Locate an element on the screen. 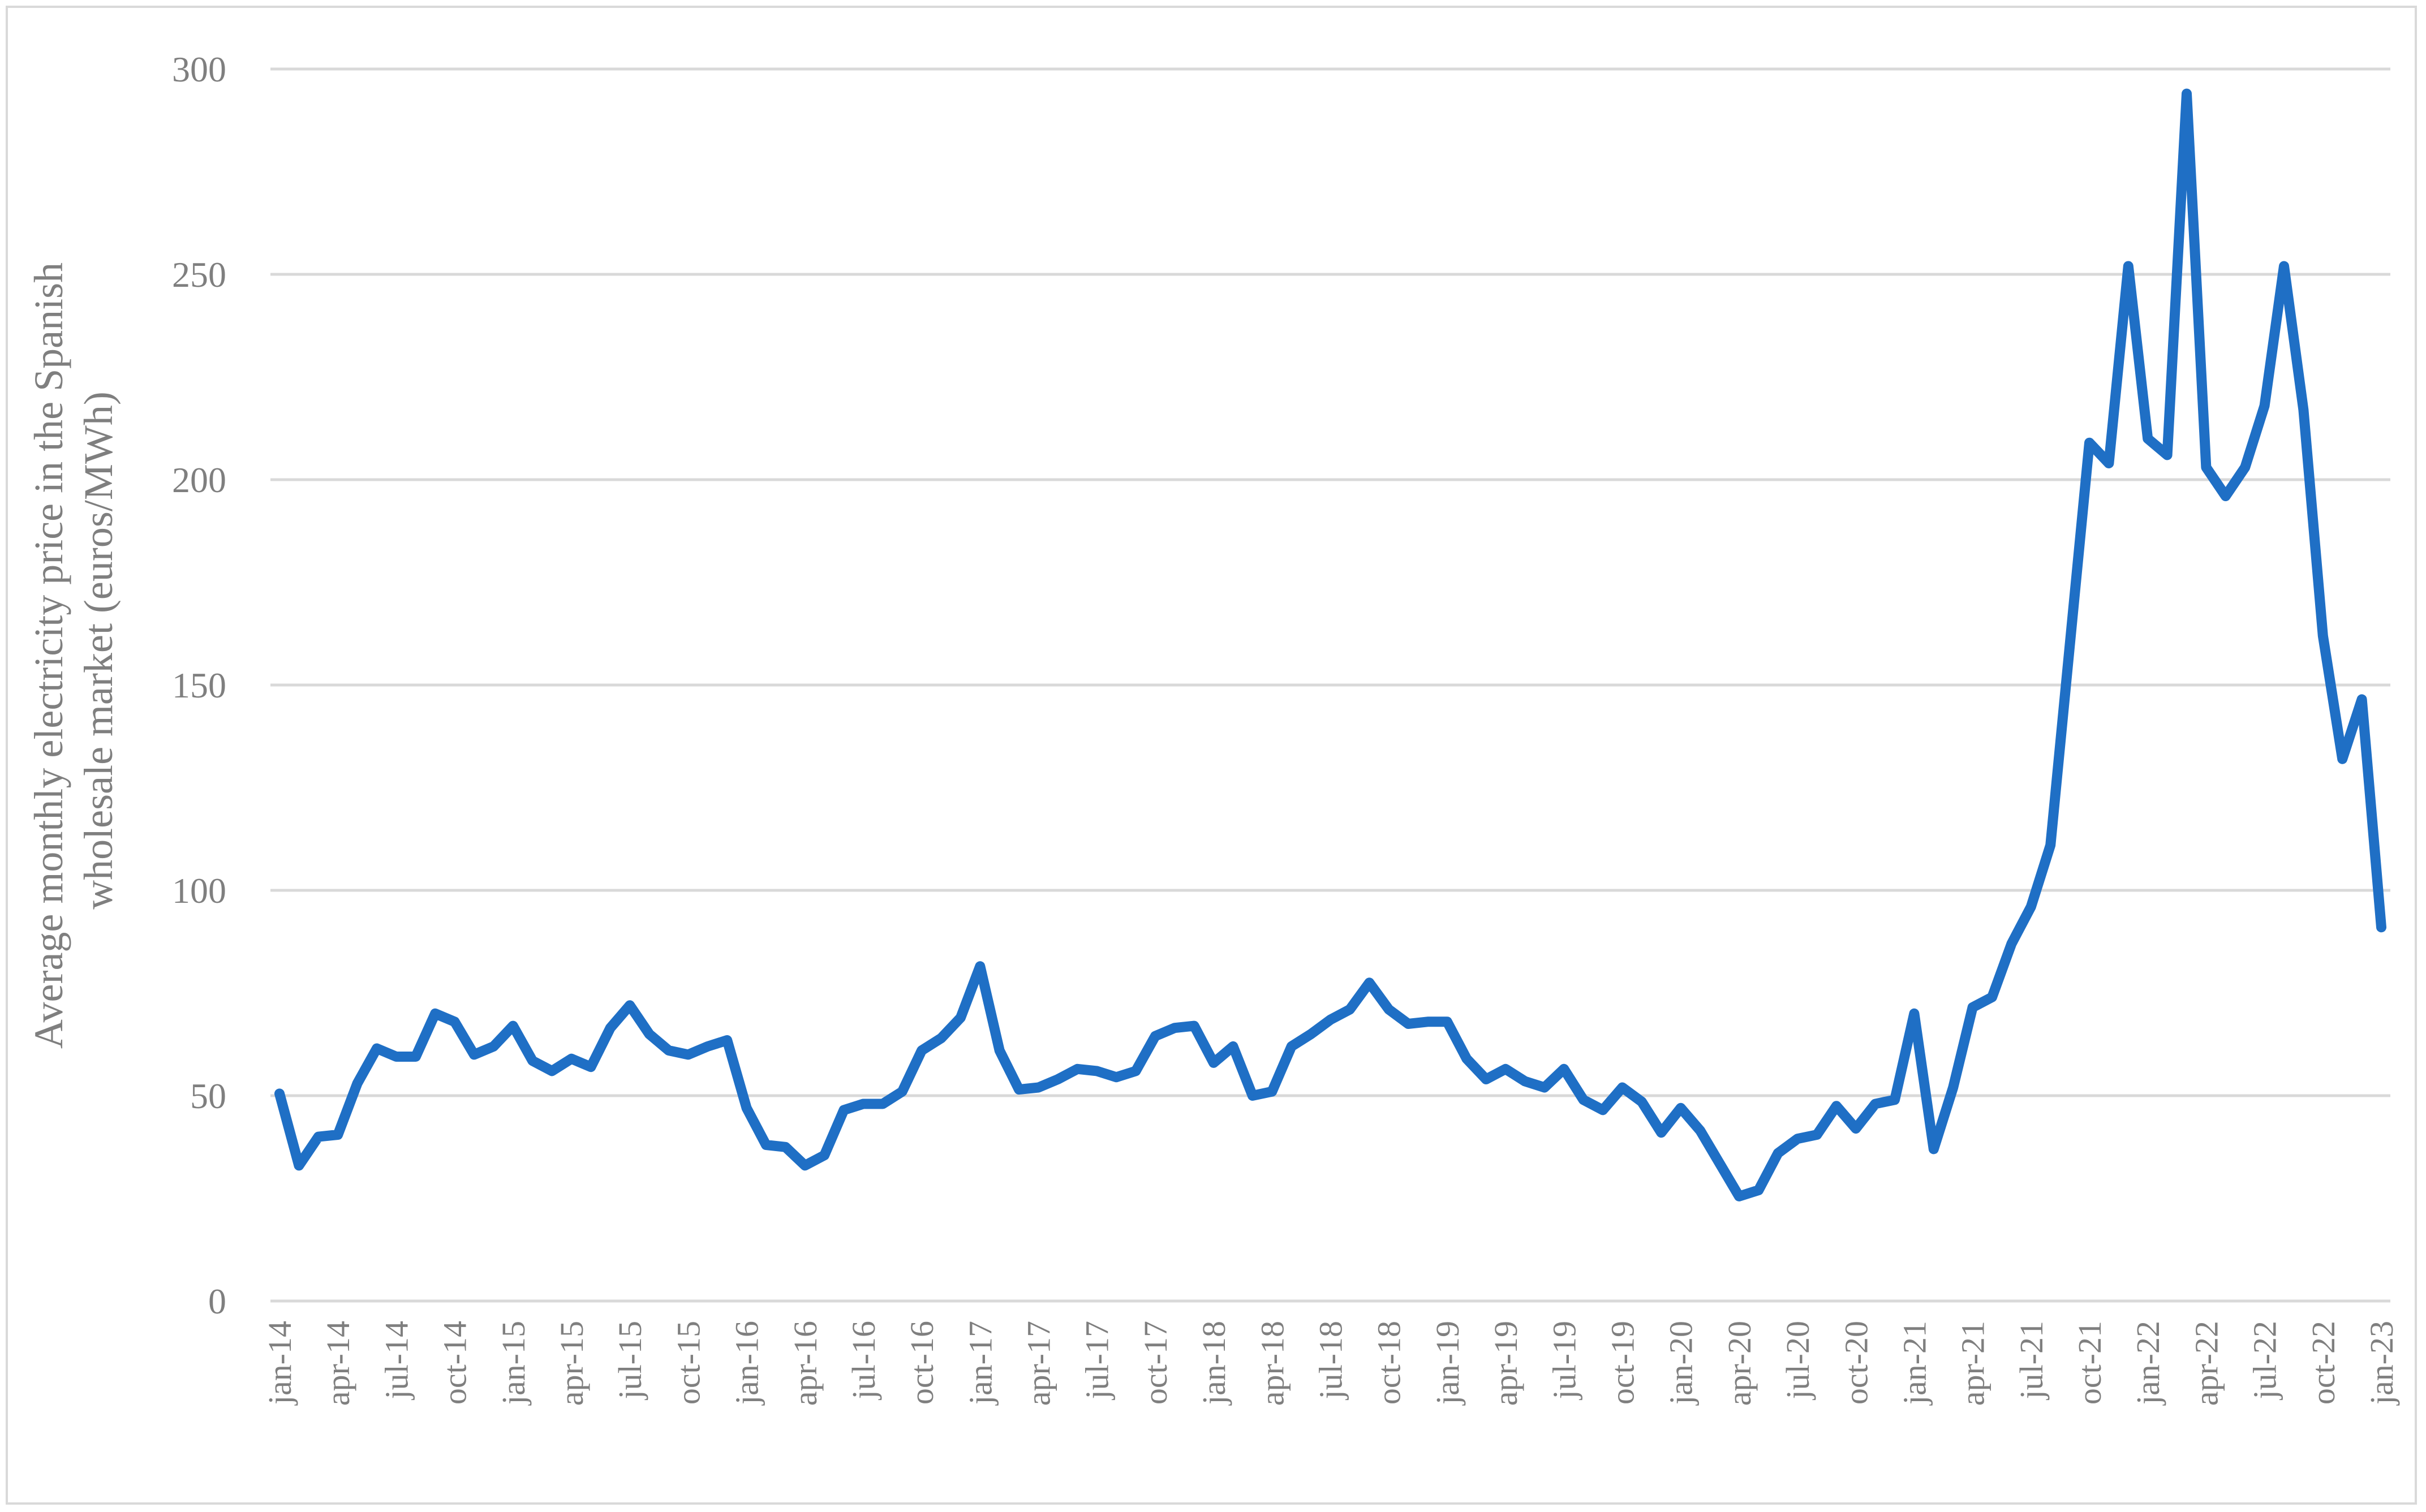  x-tick-label: oct-18 is located at coordinates (1389, 1363).